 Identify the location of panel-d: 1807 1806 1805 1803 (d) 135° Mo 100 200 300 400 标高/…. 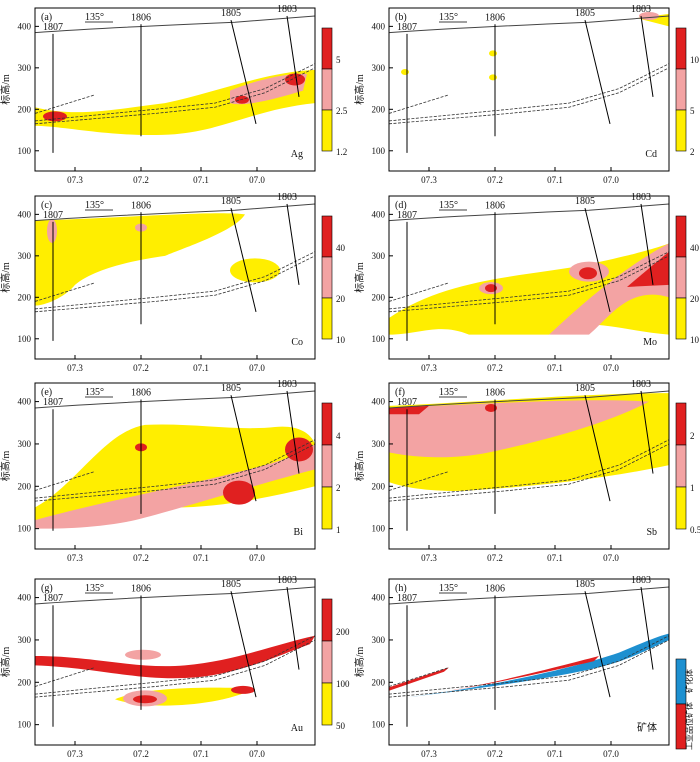
(526, 282).